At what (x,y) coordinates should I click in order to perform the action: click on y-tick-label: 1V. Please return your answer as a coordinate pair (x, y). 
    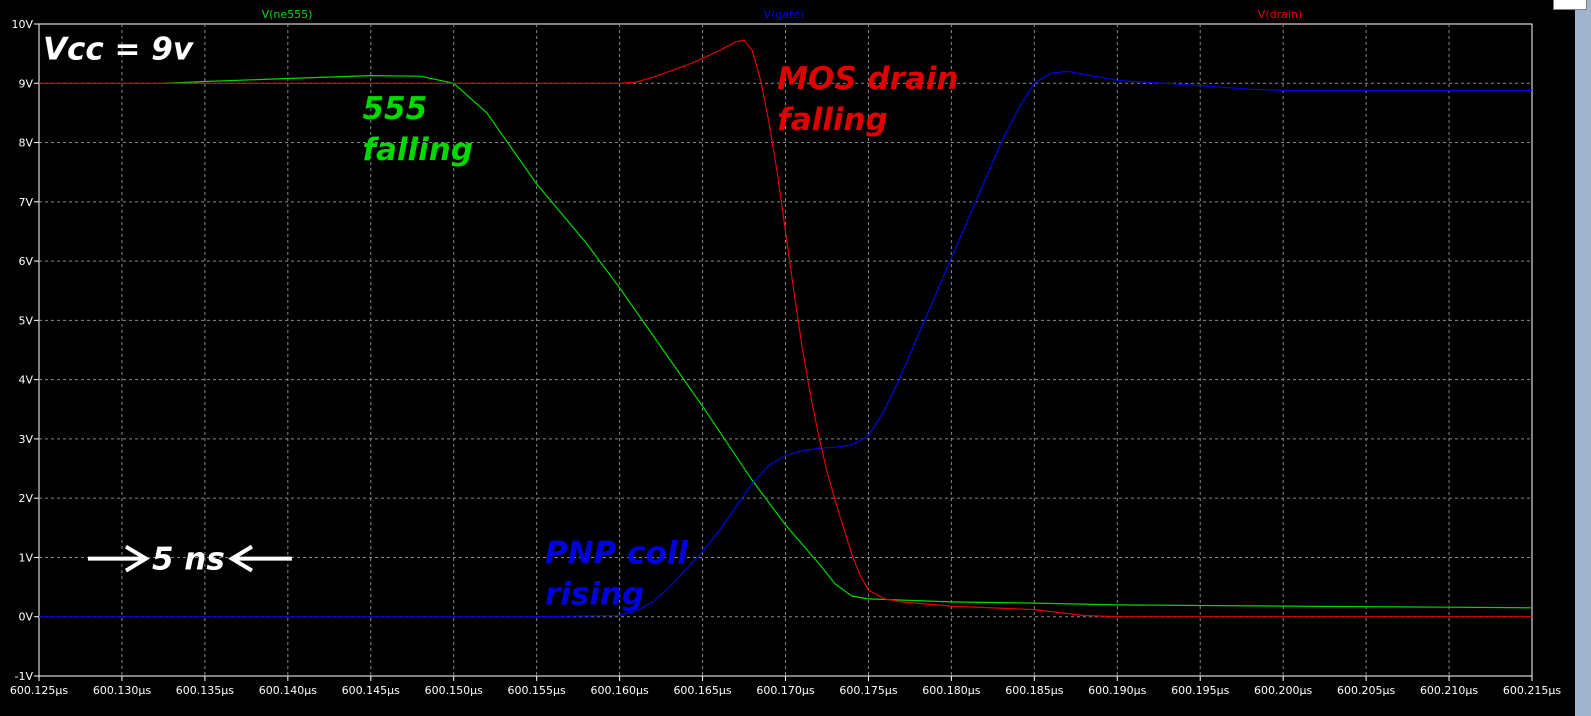
    Looking at the image, I should click on (25, 557).